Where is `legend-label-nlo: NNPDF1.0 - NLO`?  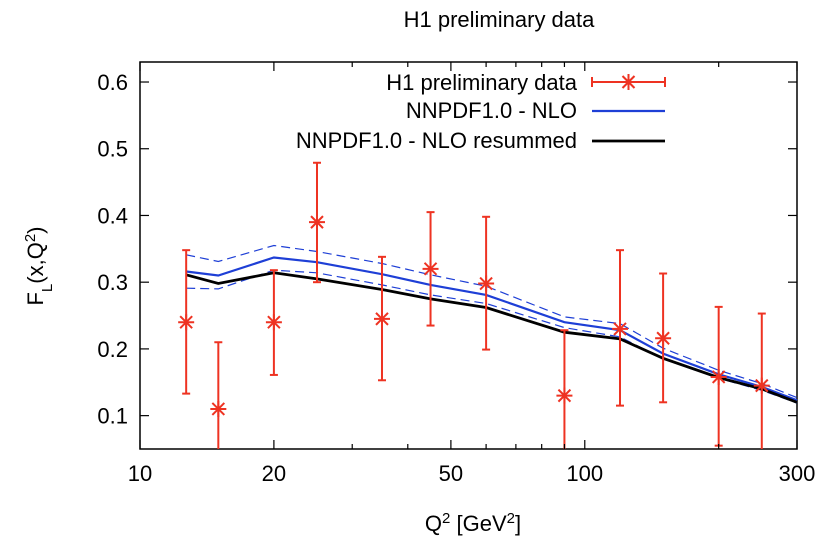 legend-label-nlo: NNPDF1.0 - NLO is located at coordinates (491, 110).